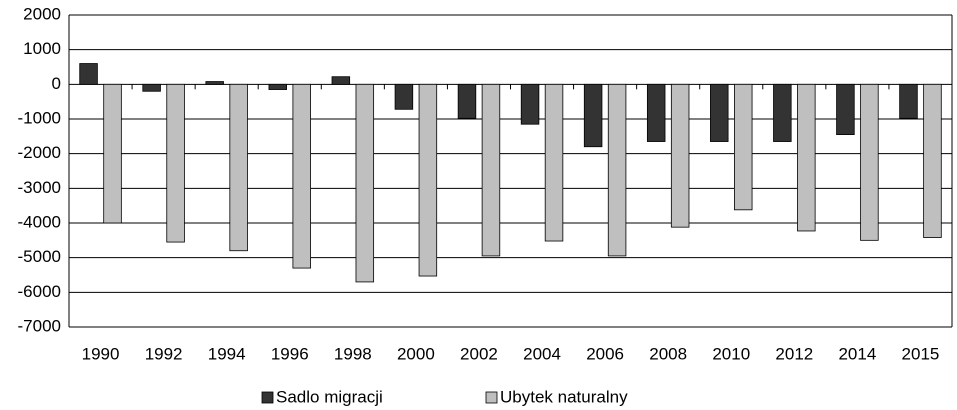 This screenshot has width=957, height=410. Describe the element at coordinates (542, 353) in the screenshot. I see `x-tick-label: 2004` at that location.